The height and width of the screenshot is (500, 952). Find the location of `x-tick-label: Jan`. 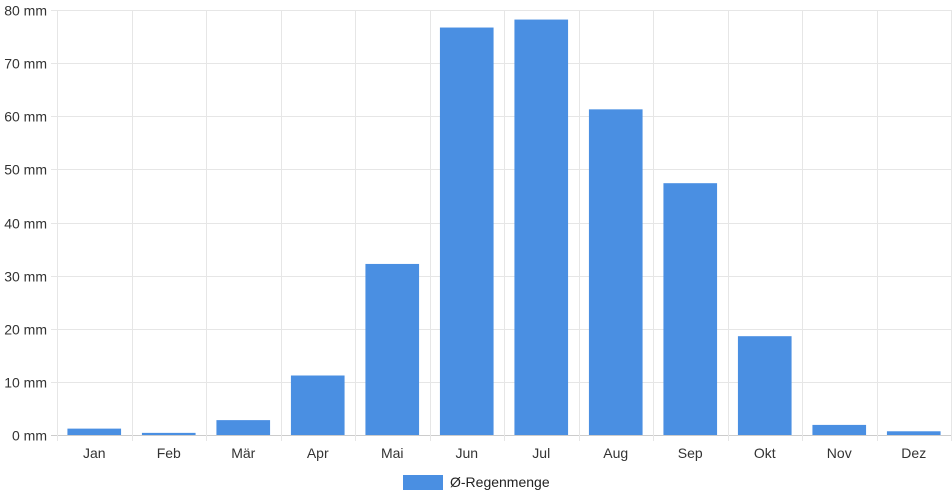

x-tick-label: Jan is located at coordinates (94, 453).